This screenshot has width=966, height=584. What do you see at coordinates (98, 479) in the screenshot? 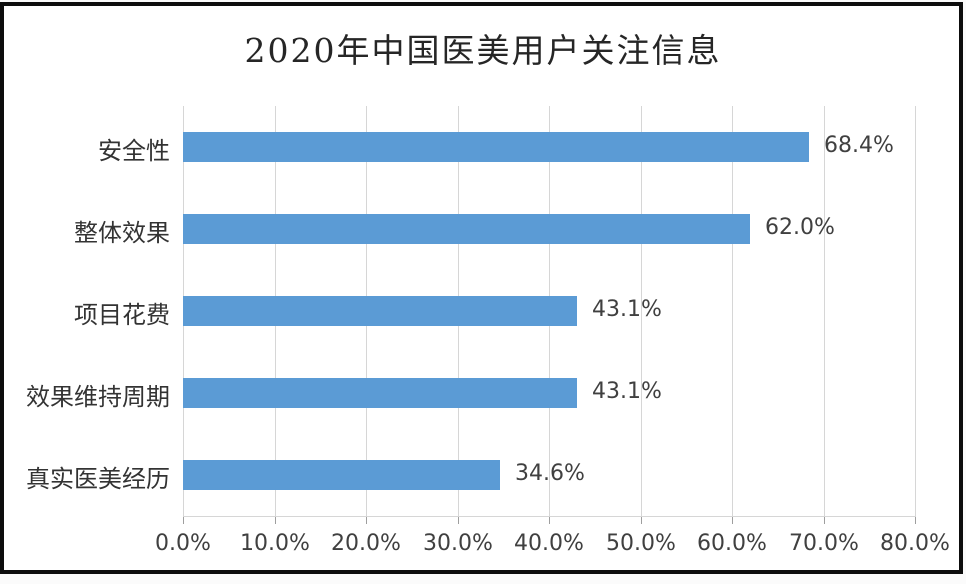
I see `category-label: 真实医美经历` at bounding box center [98, 479].